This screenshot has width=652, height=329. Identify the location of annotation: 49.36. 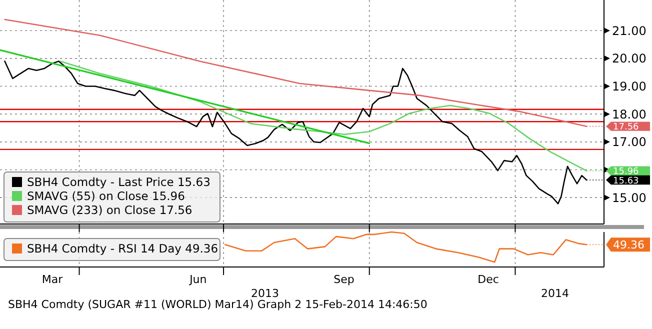
(628, 245).